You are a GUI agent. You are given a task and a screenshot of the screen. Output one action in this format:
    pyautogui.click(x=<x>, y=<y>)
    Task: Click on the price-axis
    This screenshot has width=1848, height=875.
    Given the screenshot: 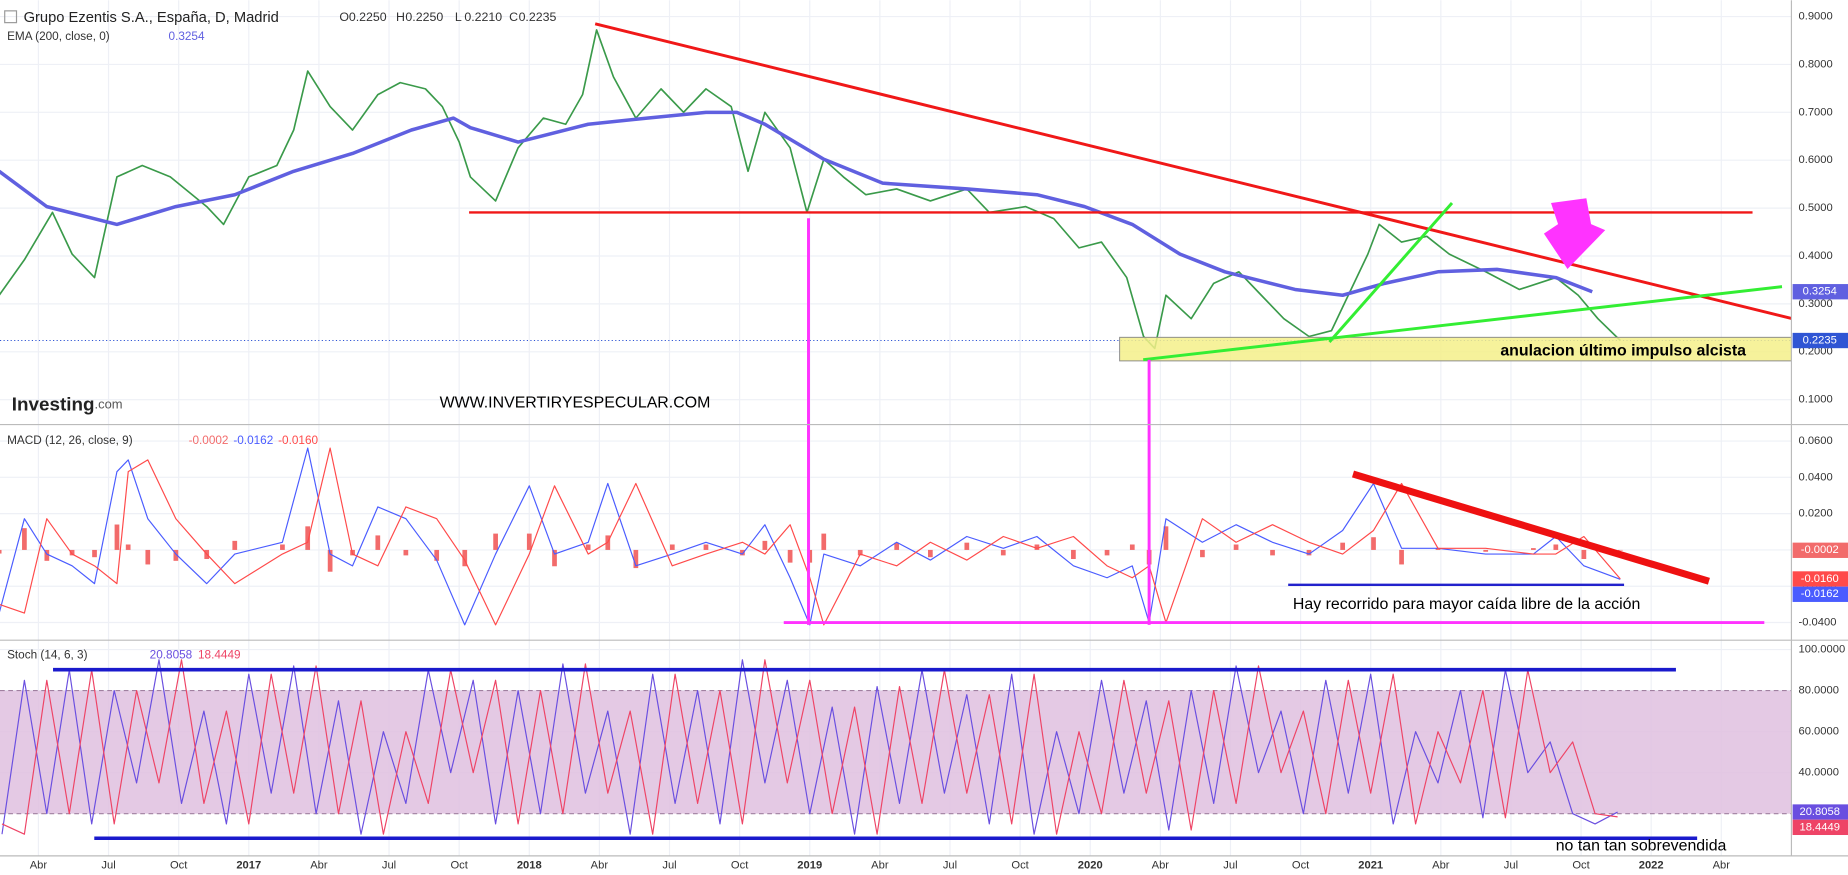 What is the action you would take?
    pyautogui.click(x=1819, y=437)
    